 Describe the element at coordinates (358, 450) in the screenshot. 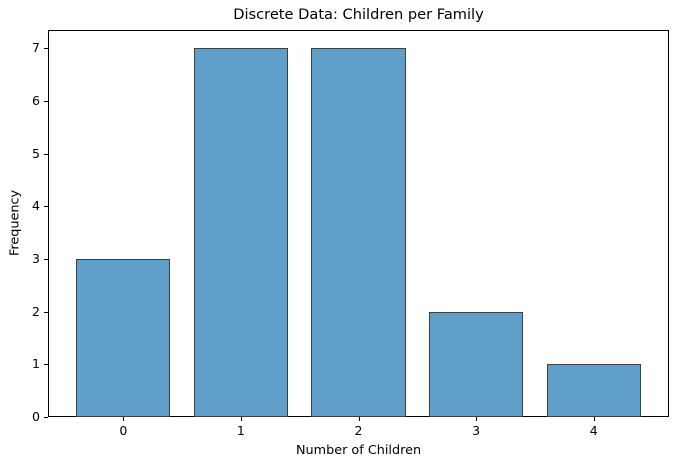

I see `x-axis-label: Number of Children` at that location.